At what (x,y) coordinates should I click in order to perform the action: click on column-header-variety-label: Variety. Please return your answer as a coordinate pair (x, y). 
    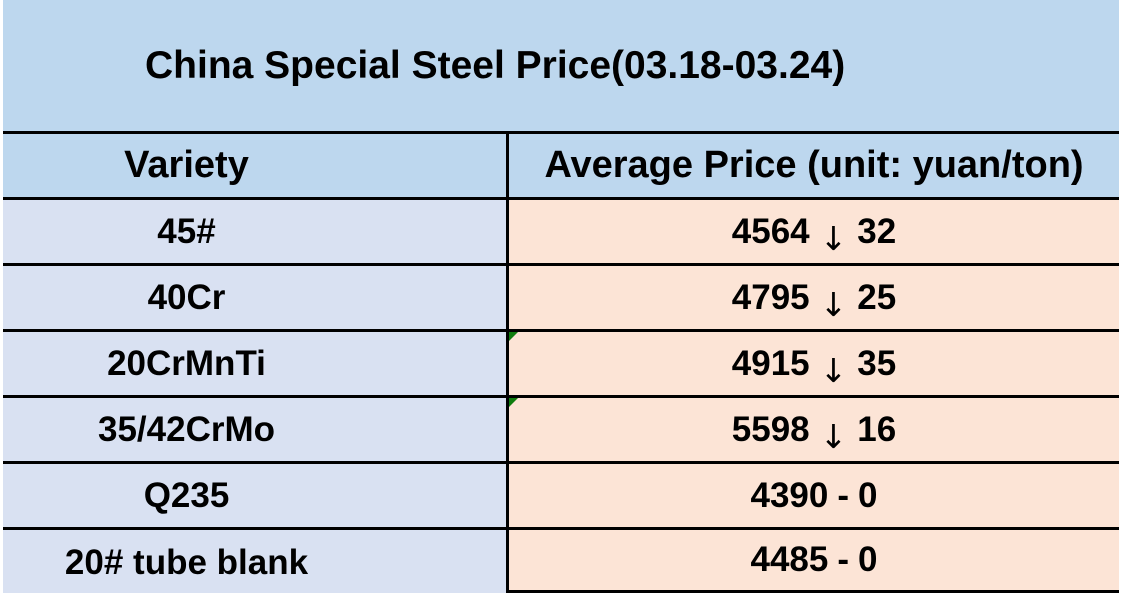
    Looking at the image, I should click on (186, 165).